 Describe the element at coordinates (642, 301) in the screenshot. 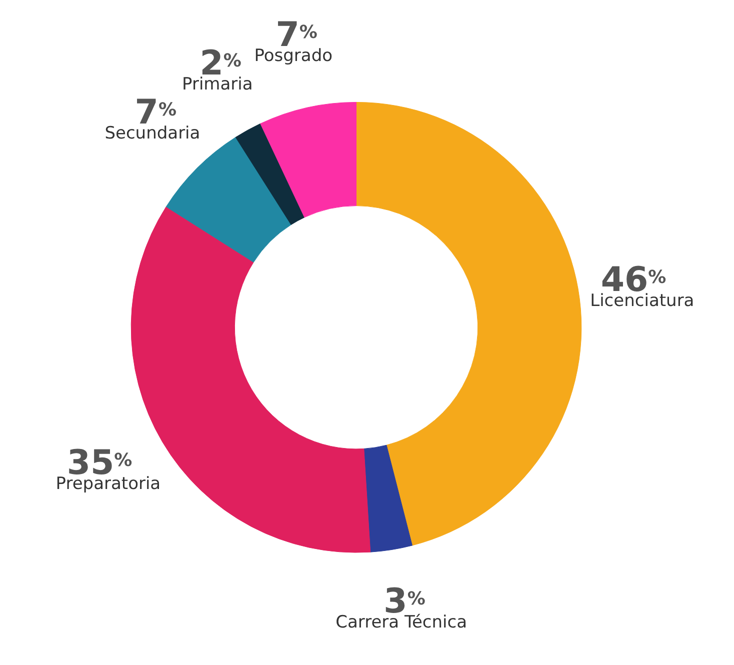

I see `slice-label: Licenciatura` at that location.